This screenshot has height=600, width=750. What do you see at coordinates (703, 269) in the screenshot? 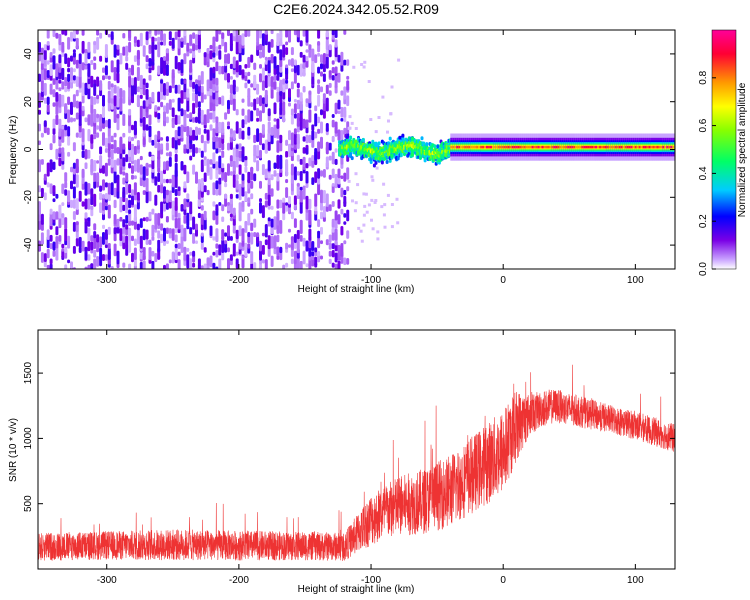
I see `colorbar-tick-label: 0.0` at bounding box center [703, 269].